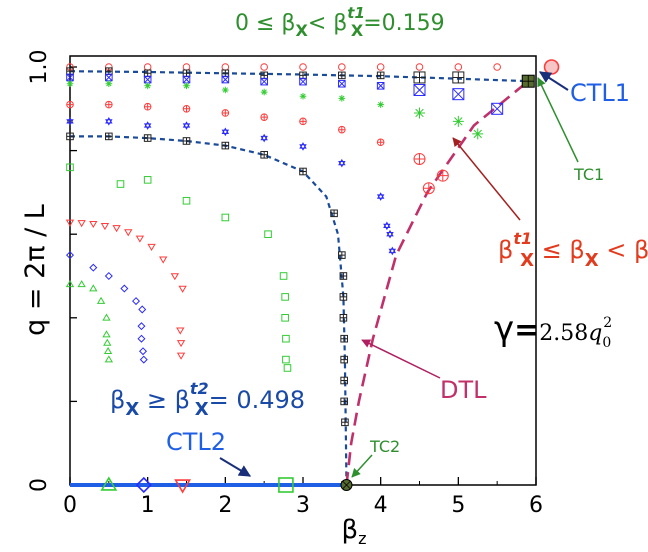 The image size is (648, 552). Describe the element at coordinates (70, 505) in the screenshot. I see `x-tick-label: 0` at that location.